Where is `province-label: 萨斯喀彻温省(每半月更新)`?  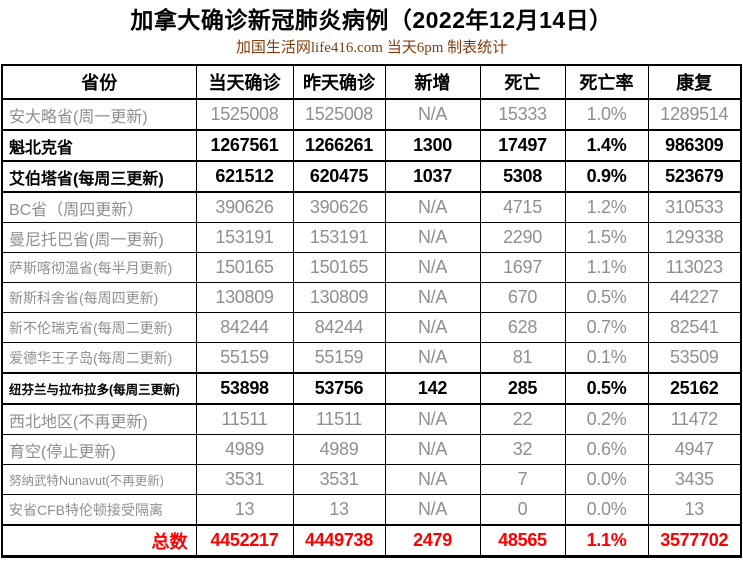
province-label: 萨斯喀彻温省(每半月更新) is located at coordinates (99, 267).